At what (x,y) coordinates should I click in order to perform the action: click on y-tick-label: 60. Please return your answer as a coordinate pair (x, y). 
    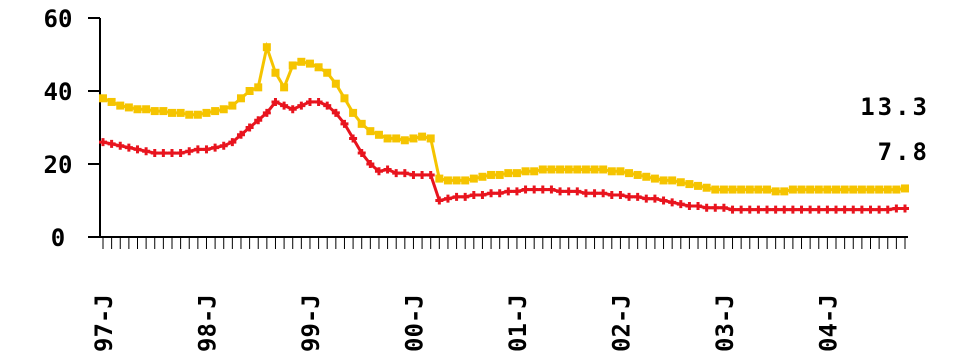
    Looking at the image, I should click on (58, 19).